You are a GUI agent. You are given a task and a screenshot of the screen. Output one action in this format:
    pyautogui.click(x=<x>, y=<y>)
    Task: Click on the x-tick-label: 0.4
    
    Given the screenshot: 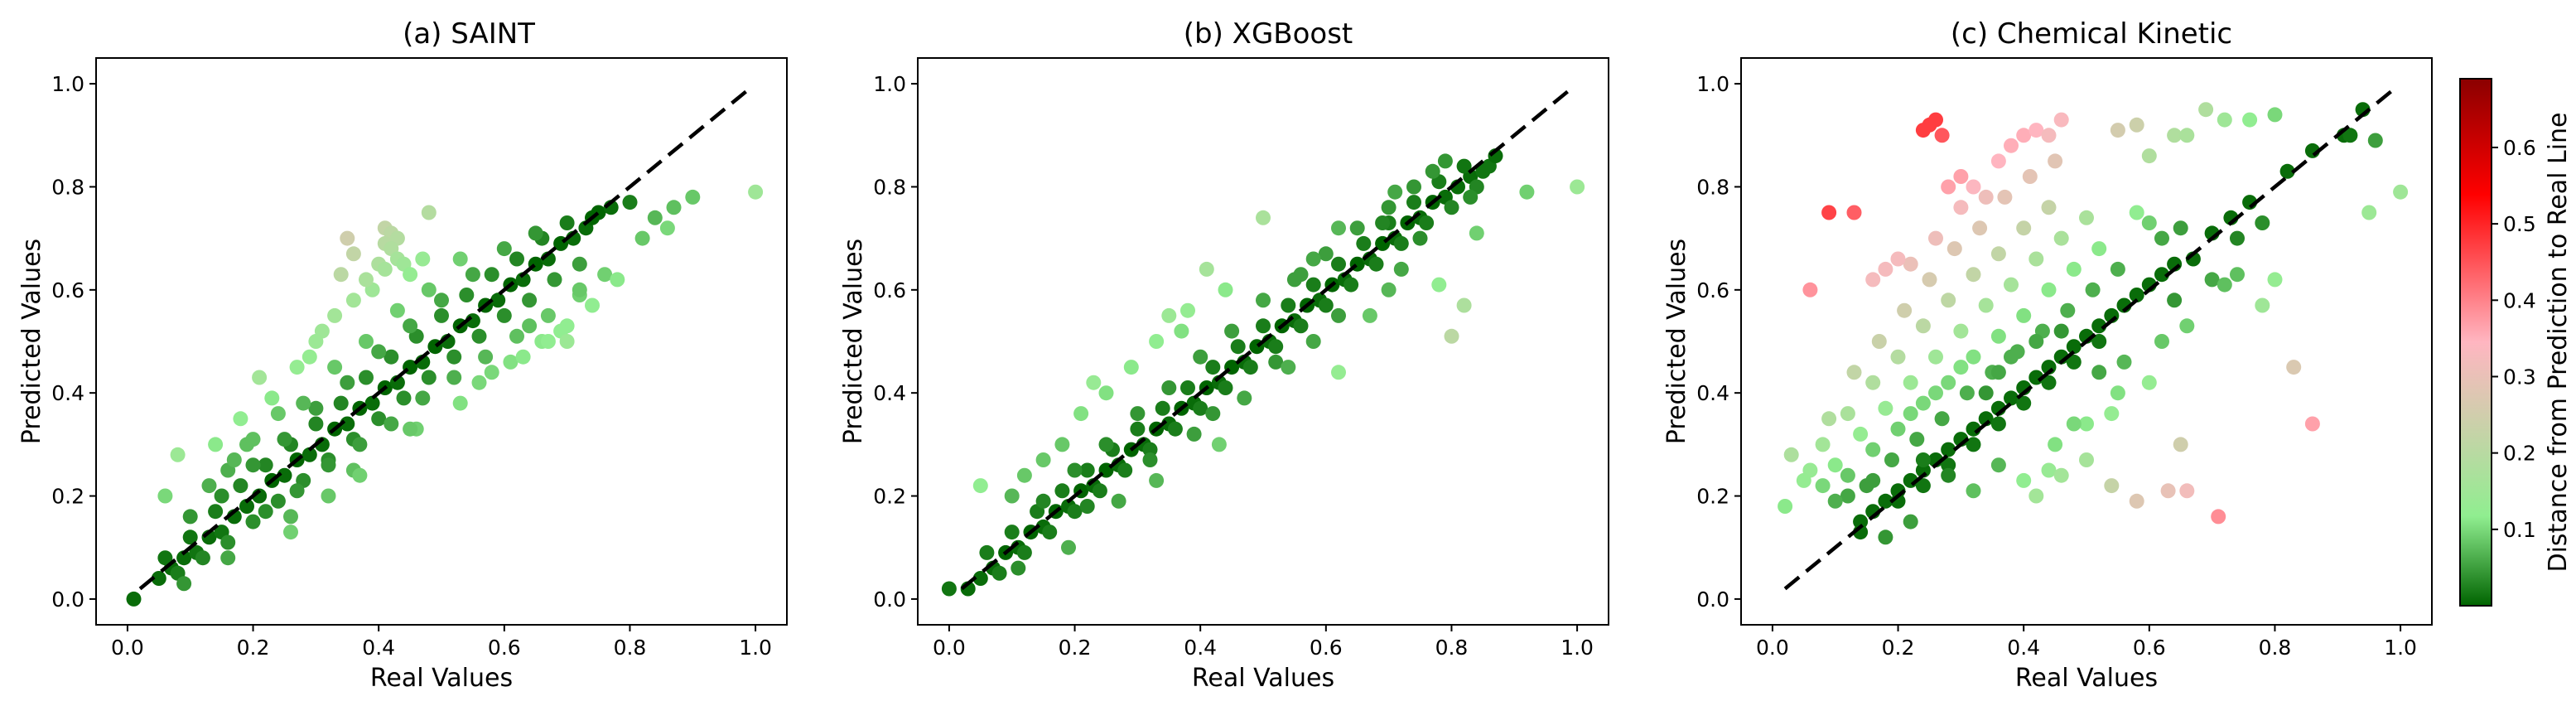 What is the action you would take?
    pyautogui.click(x=1200, y=648)
    